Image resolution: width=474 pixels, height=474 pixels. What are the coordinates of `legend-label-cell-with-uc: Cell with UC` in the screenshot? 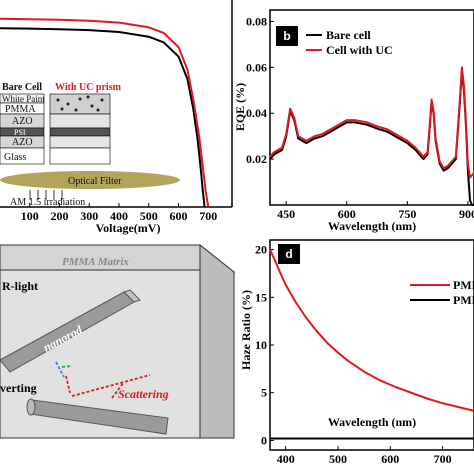 It's located at (359, 50).